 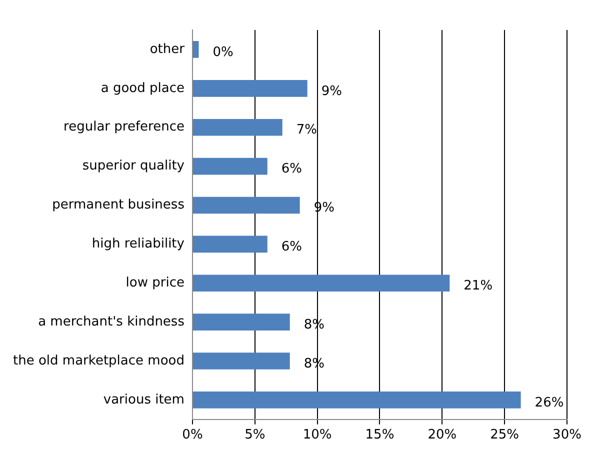 I want to click on y-tick-label: the old marketplace mood, so click(x=98, y=360).